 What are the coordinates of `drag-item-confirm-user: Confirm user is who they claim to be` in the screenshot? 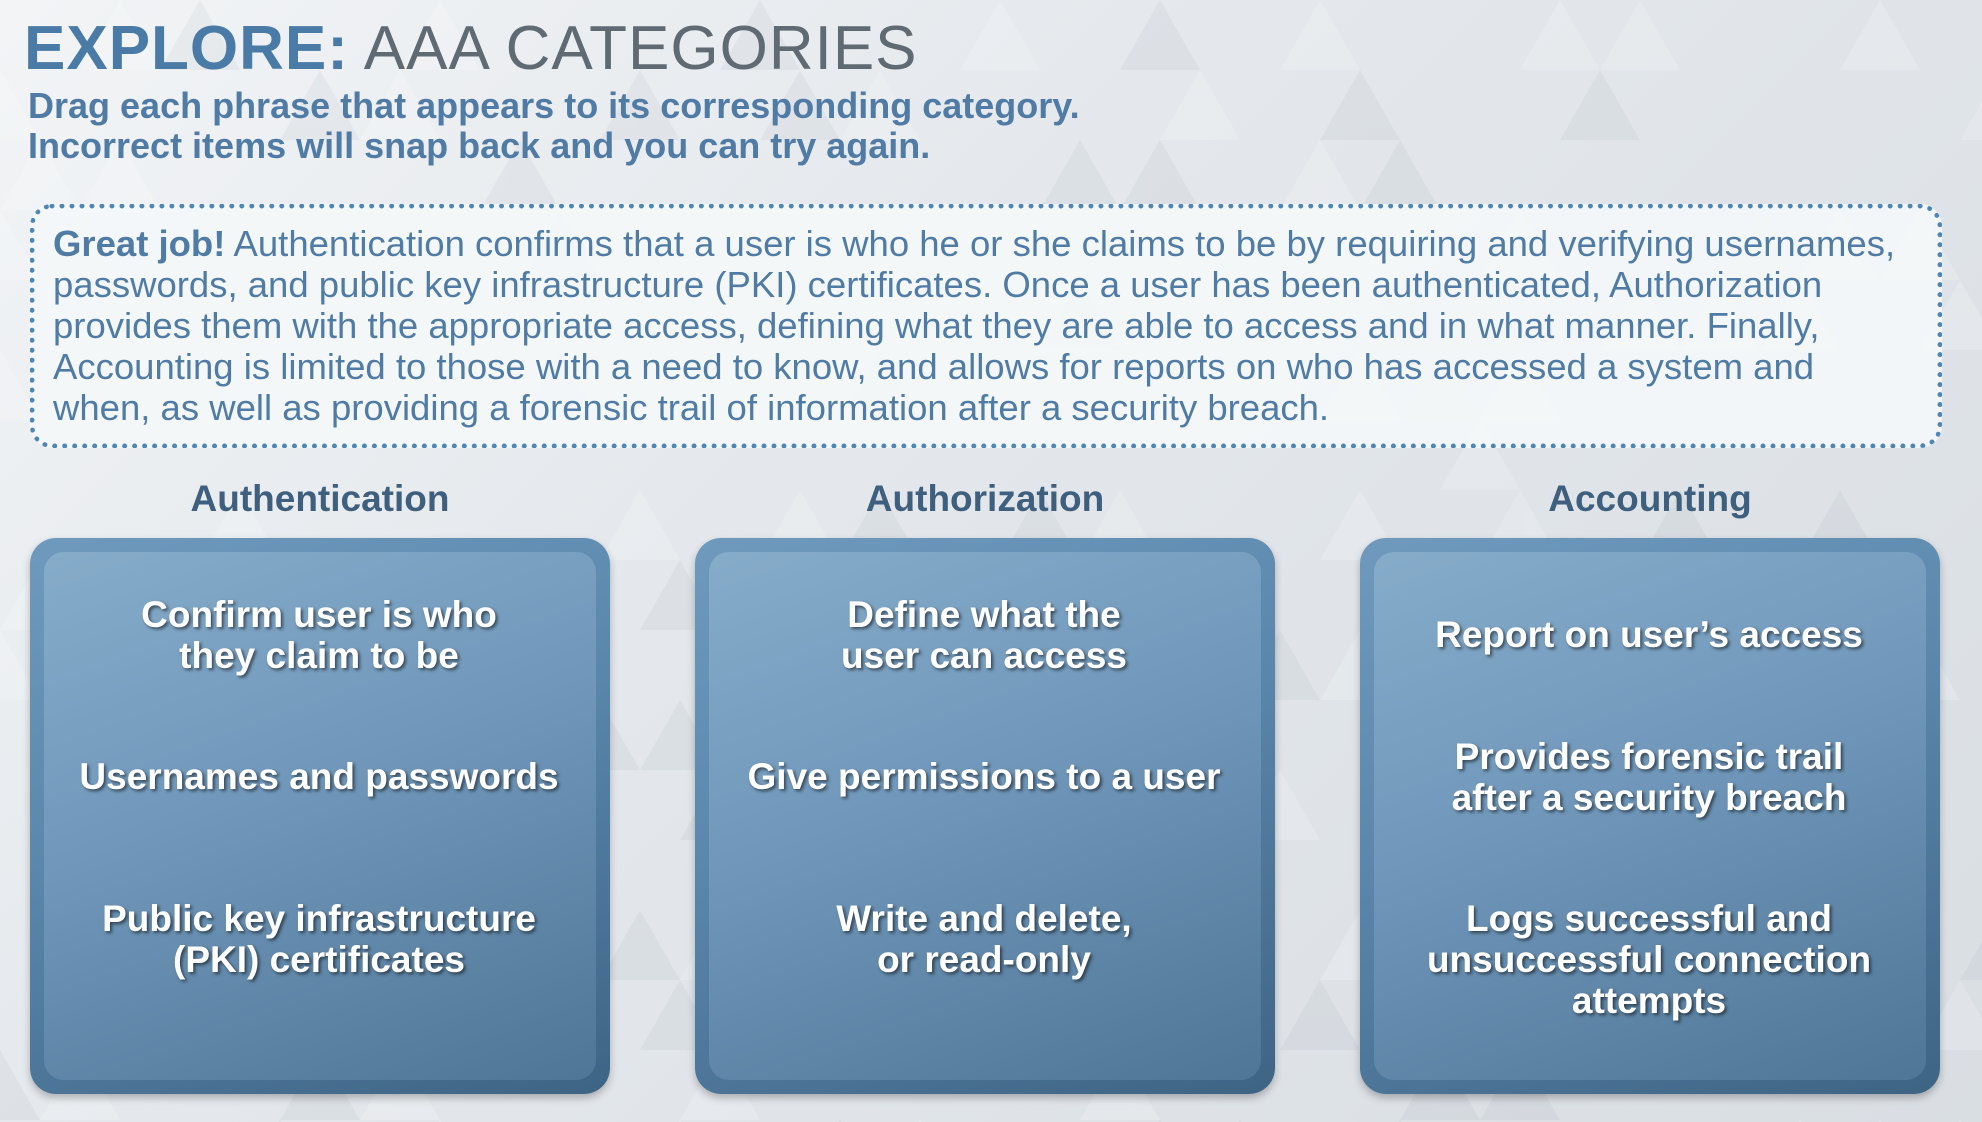 It's located at (319, 635).